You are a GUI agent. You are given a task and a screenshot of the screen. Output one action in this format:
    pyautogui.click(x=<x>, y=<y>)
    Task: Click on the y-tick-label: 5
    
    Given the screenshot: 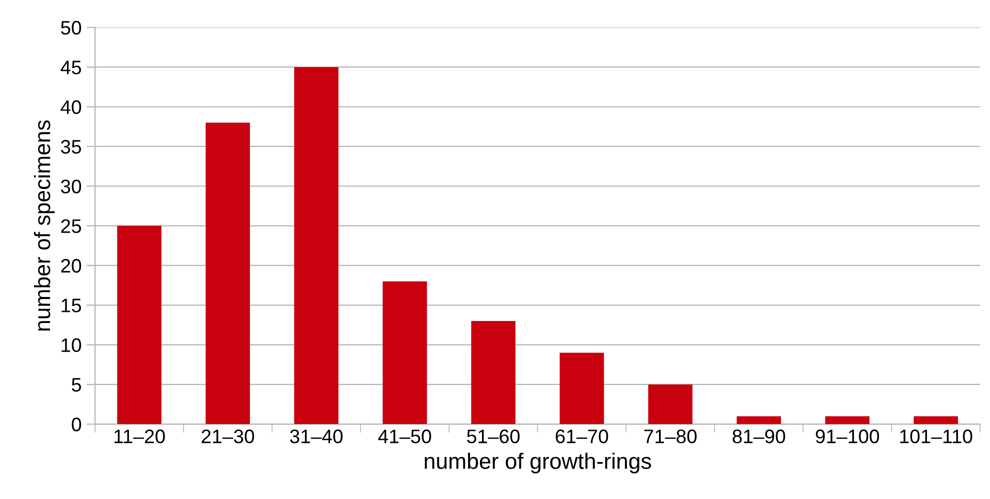 What is the action you would take?
    pyautogui.click(x=77, y=385)
    